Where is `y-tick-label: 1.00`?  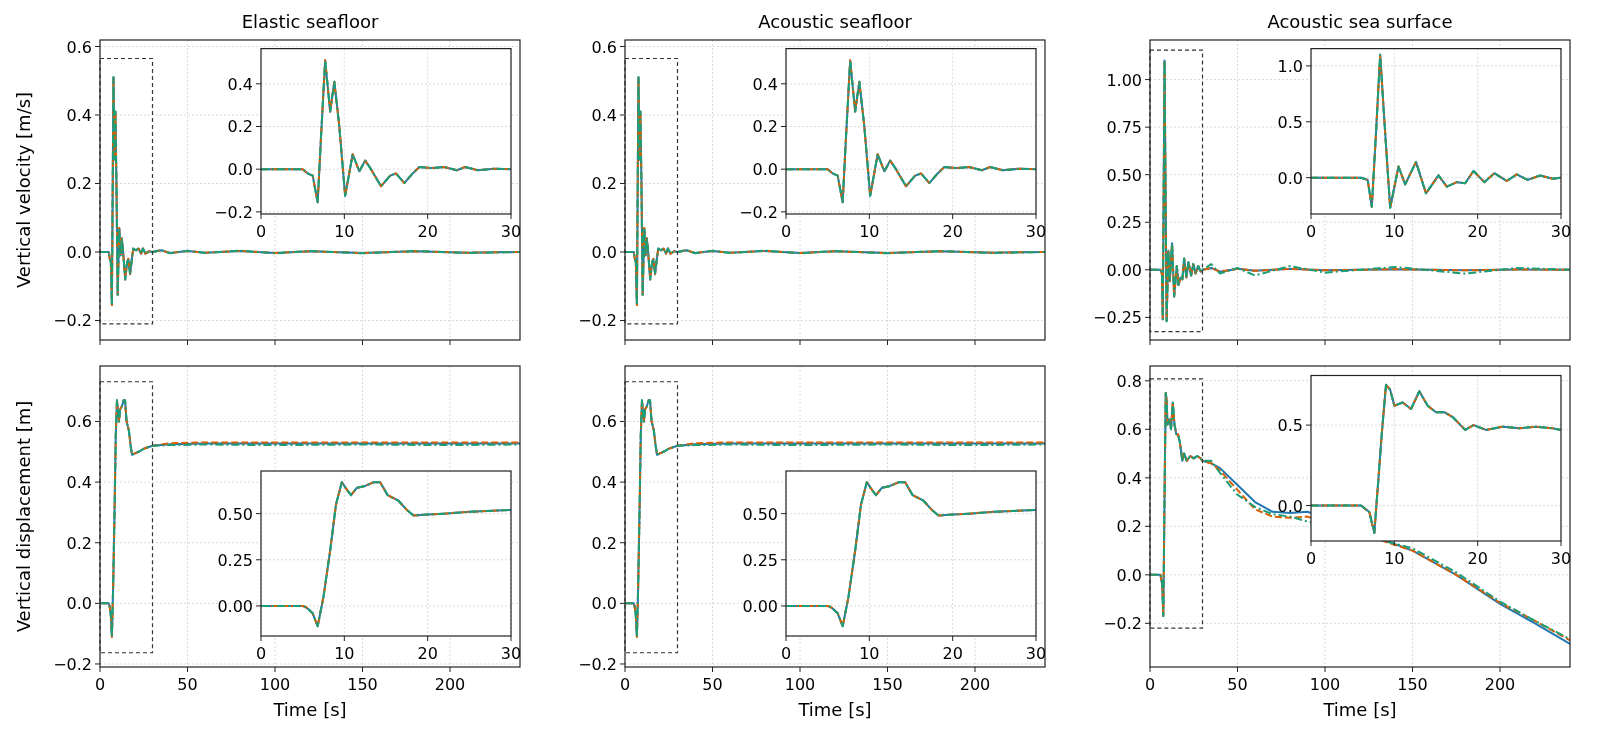 y-tick-label: 1.00 is located at coordinates (1124, 80).